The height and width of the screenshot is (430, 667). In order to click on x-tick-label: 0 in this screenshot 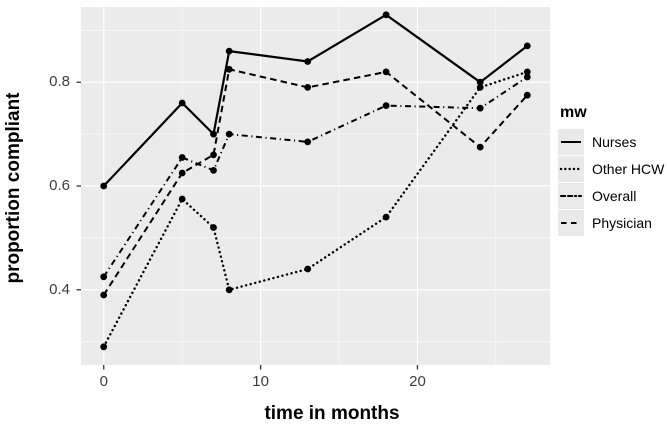, I will do `click(103, 381)`.